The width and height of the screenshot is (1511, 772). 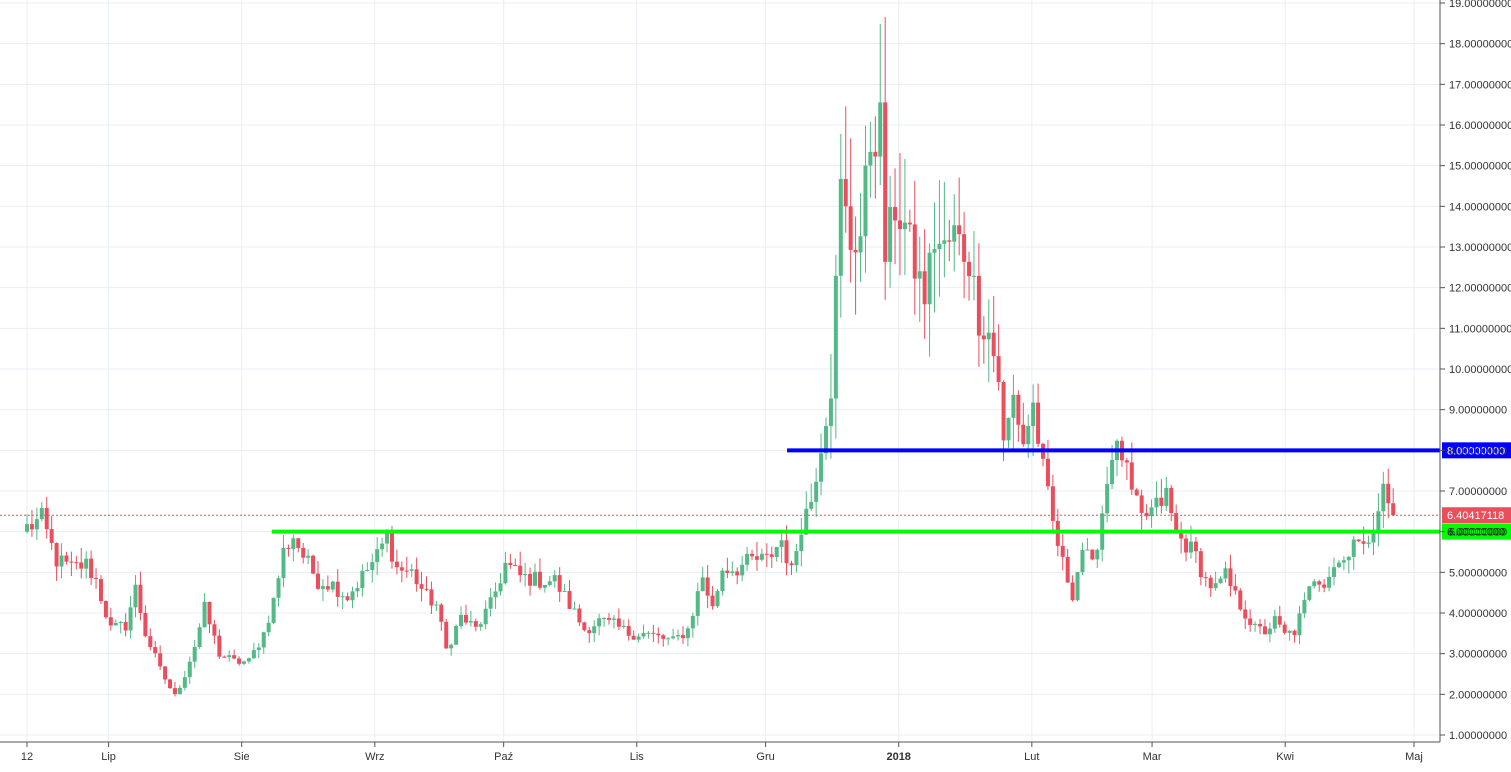 I want to click on price-tick-label: 14.00000000, so click(x=1480, y=207).